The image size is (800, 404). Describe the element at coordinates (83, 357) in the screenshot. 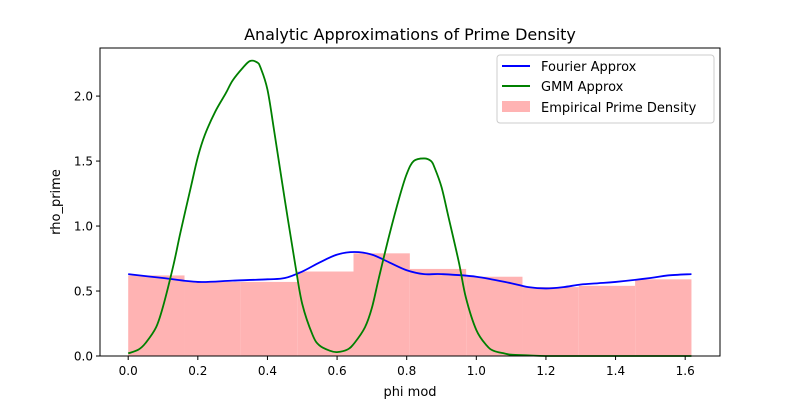

I see `y-tick-label-0: 0.0` at that location.